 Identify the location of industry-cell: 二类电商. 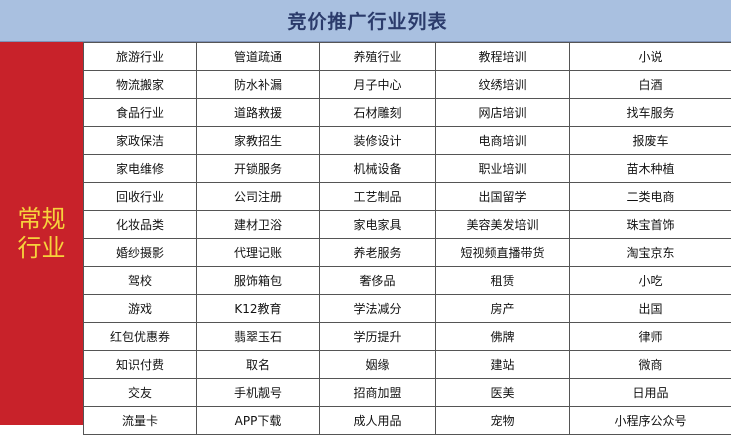
(650, 197).